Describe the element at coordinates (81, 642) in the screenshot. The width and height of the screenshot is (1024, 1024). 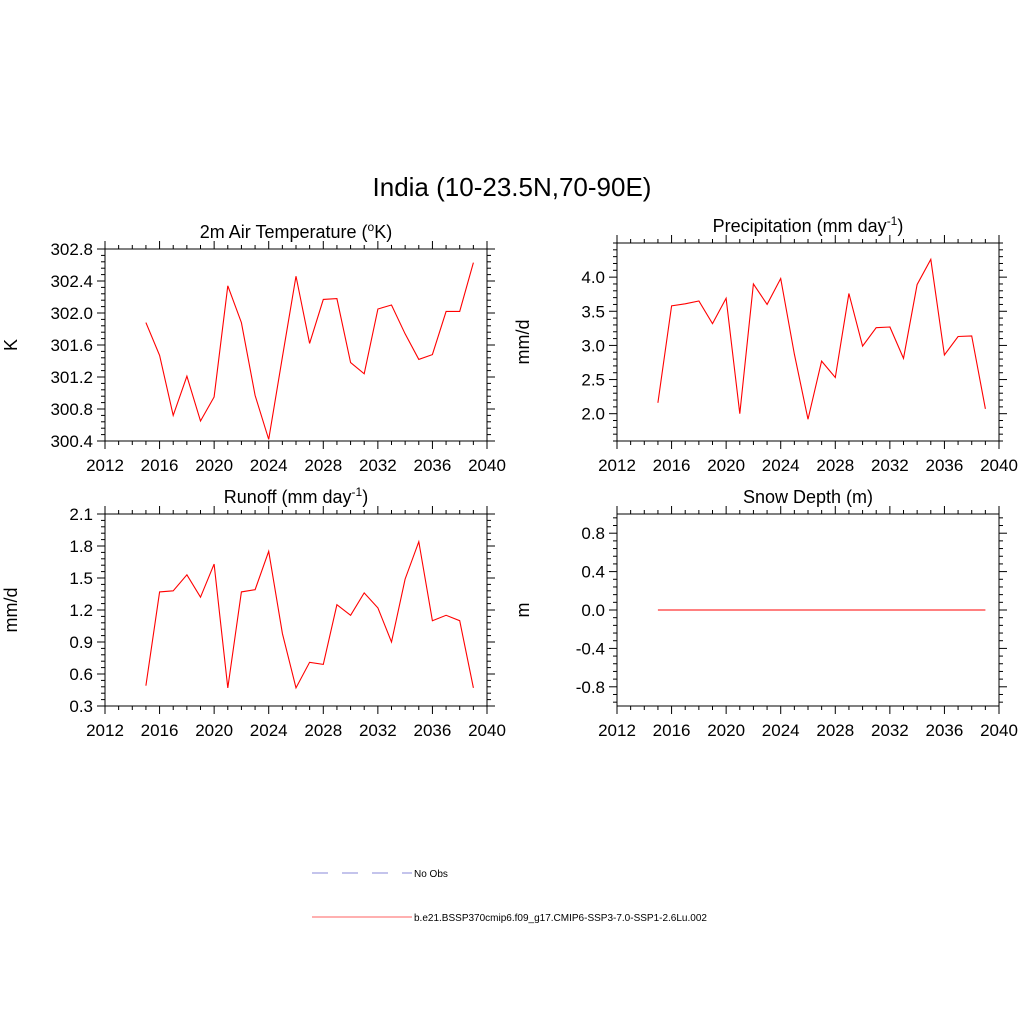
I see `runoff-ytick-label: 0.9` at that location.